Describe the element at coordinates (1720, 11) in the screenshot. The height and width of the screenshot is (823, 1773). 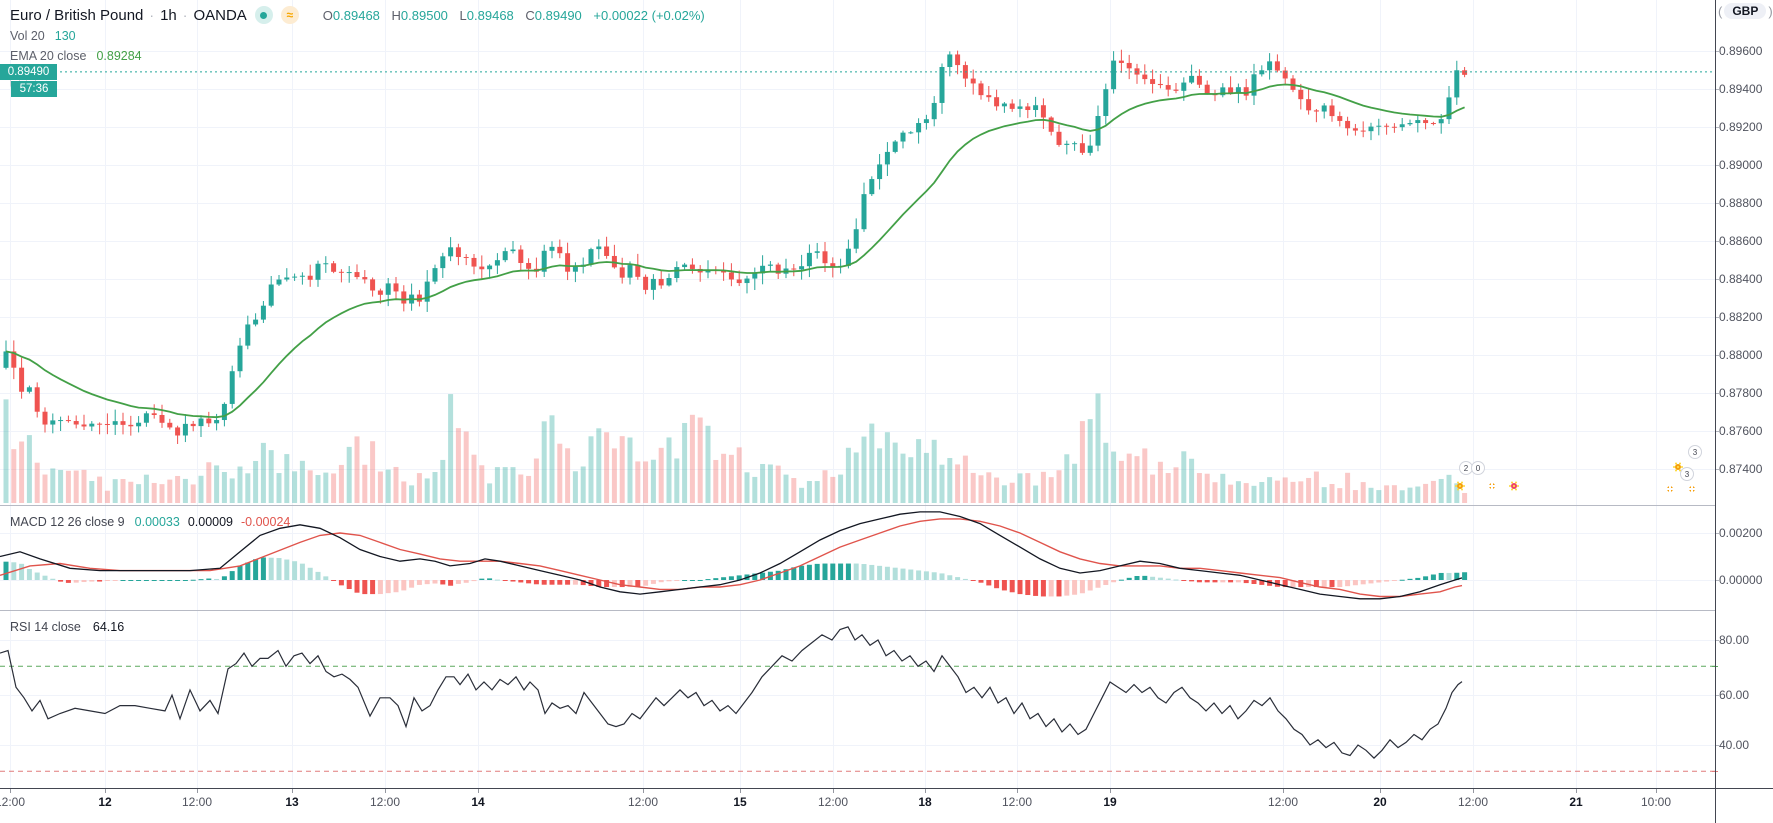
I see `paren-left: (` at that location.